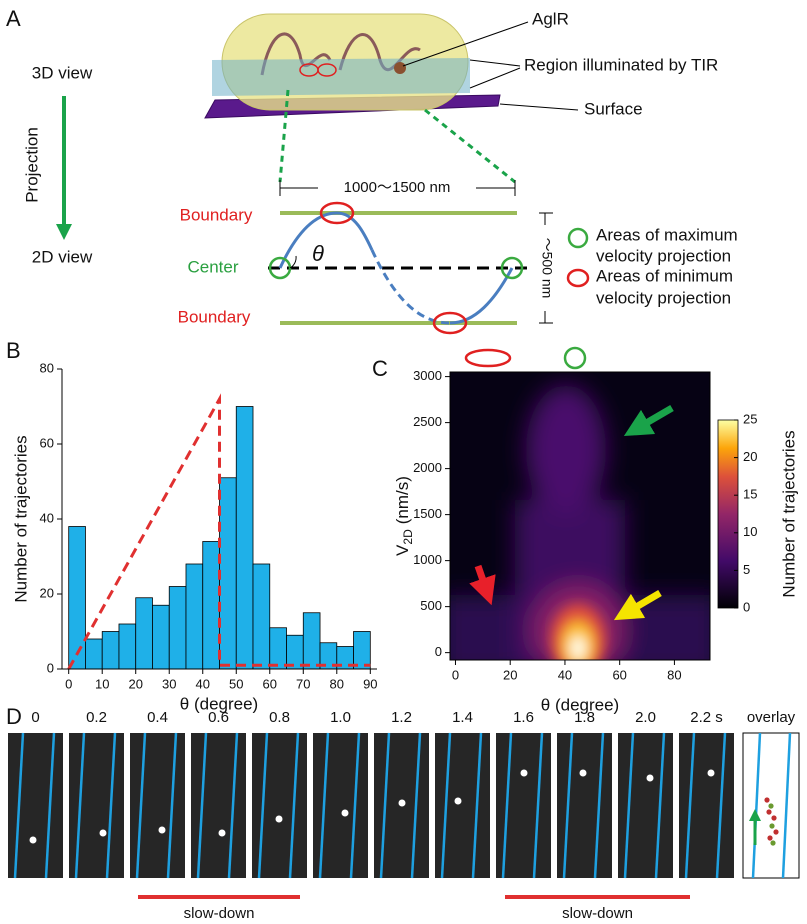 The image size is (807, 924). Describe the element at coordinates (746, 606) in the screenshot. I see `colorbar-tick-label: 0` at that location.